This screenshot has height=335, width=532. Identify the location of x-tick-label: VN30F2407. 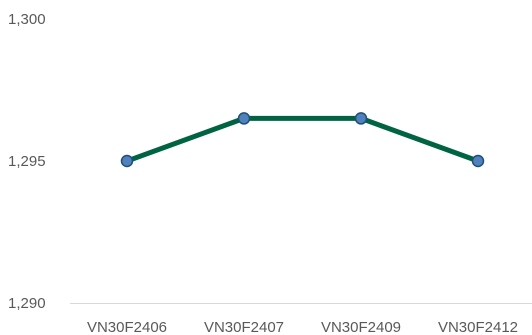
(244, 327).